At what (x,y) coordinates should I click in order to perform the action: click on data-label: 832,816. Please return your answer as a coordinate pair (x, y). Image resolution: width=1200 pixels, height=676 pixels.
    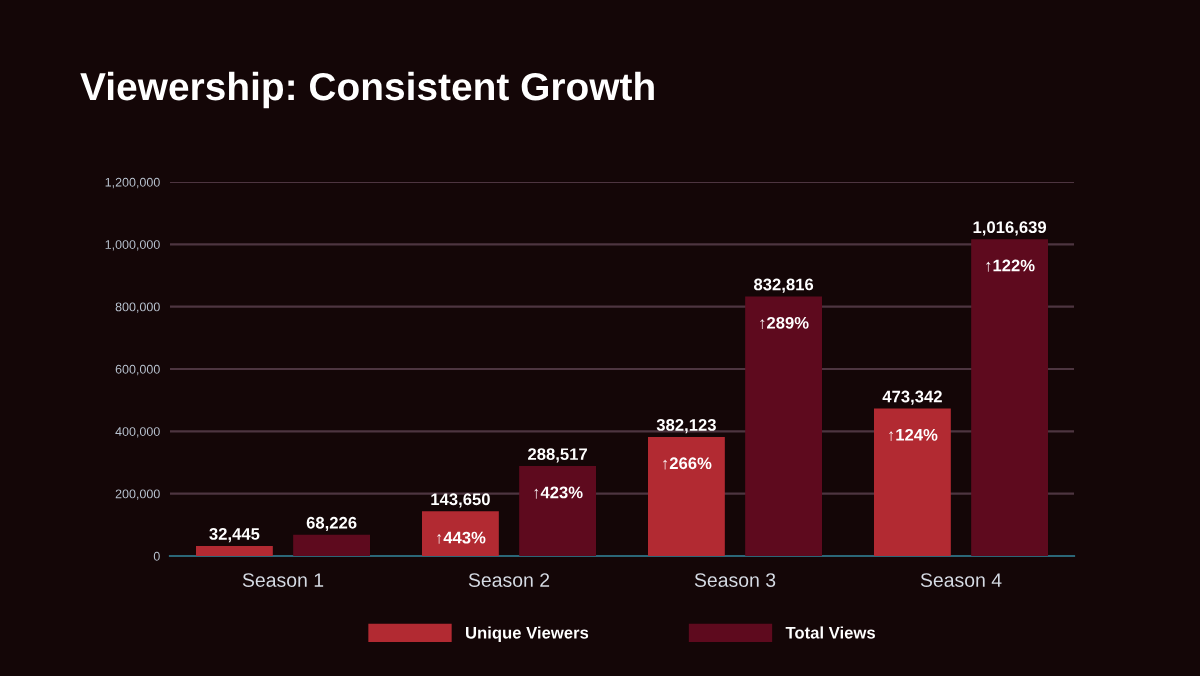
    Looking at the image, I should click on (784, 285).